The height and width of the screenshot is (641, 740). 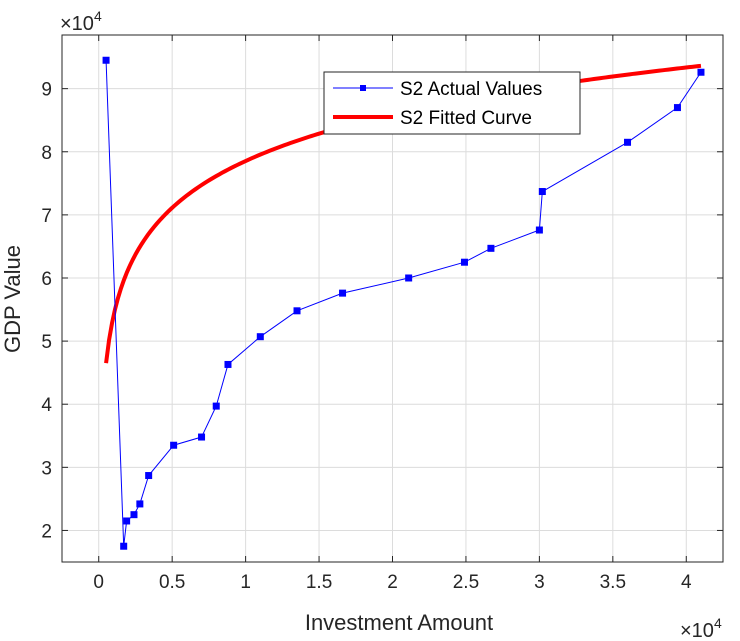 What do you see at coordinates (701, 628) in the screenshot?
I see `x-exponent-label: ×10⁴` at bounding box center [701, 628].